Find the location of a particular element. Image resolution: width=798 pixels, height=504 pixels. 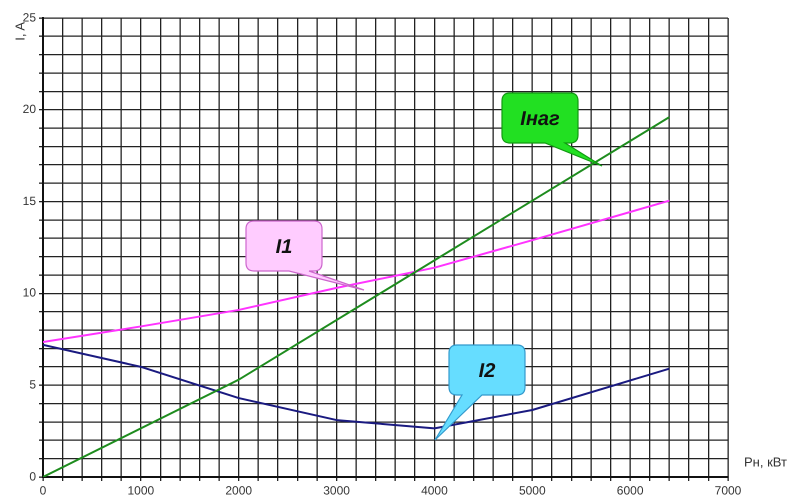

x-tick-label: 6000 is located at coordinates (630, 491).